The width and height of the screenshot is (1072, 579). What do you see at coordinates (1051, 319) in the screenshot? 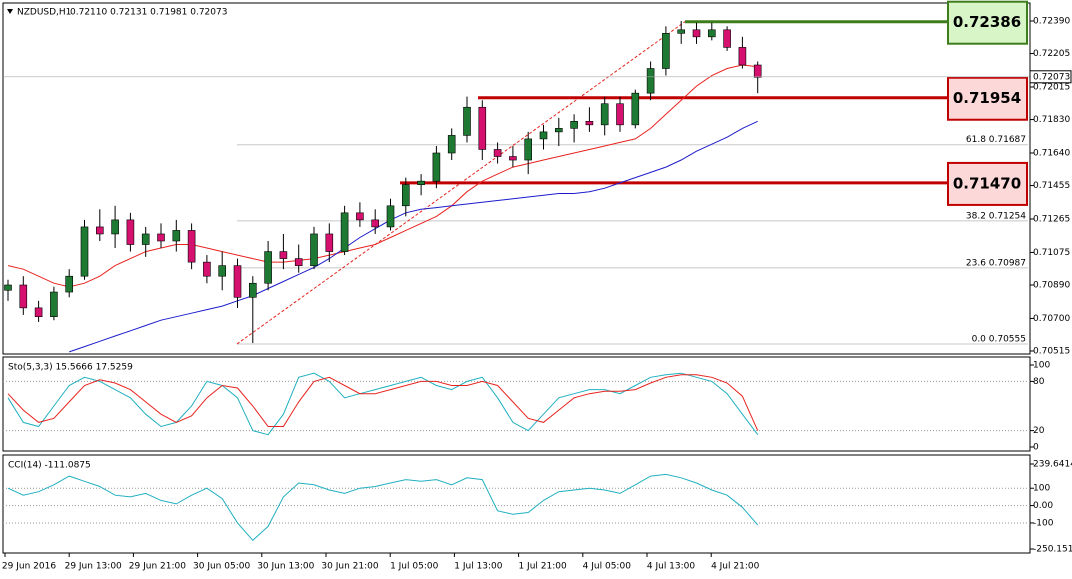
I see `y-tick-label: 0.70700` at bounding box center [1051, 319].